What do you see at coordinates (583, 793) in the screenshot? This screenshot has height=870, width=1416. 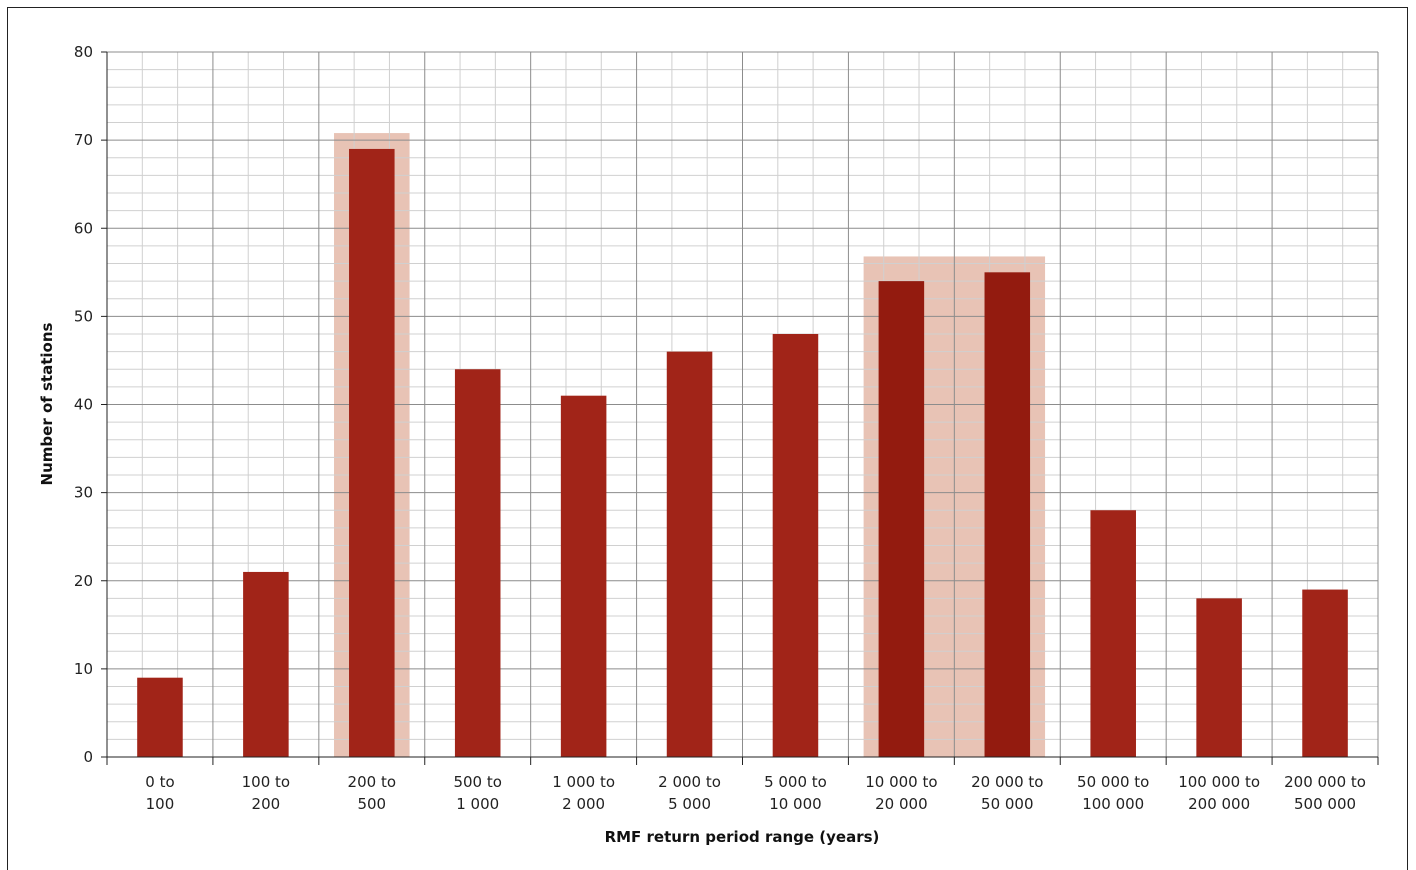 I see `x-tick-label: 1 000 to 2 000` at bounding box center [583, 793].